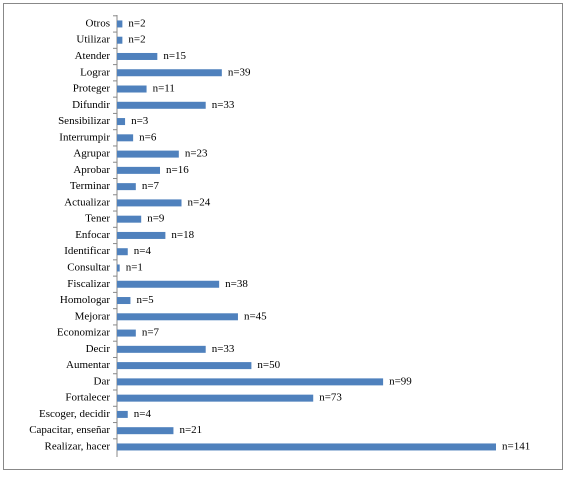 The width and height of the screenshot is (567, 479). I want to click on y-tick-label: Proteger, so click(92, 89).